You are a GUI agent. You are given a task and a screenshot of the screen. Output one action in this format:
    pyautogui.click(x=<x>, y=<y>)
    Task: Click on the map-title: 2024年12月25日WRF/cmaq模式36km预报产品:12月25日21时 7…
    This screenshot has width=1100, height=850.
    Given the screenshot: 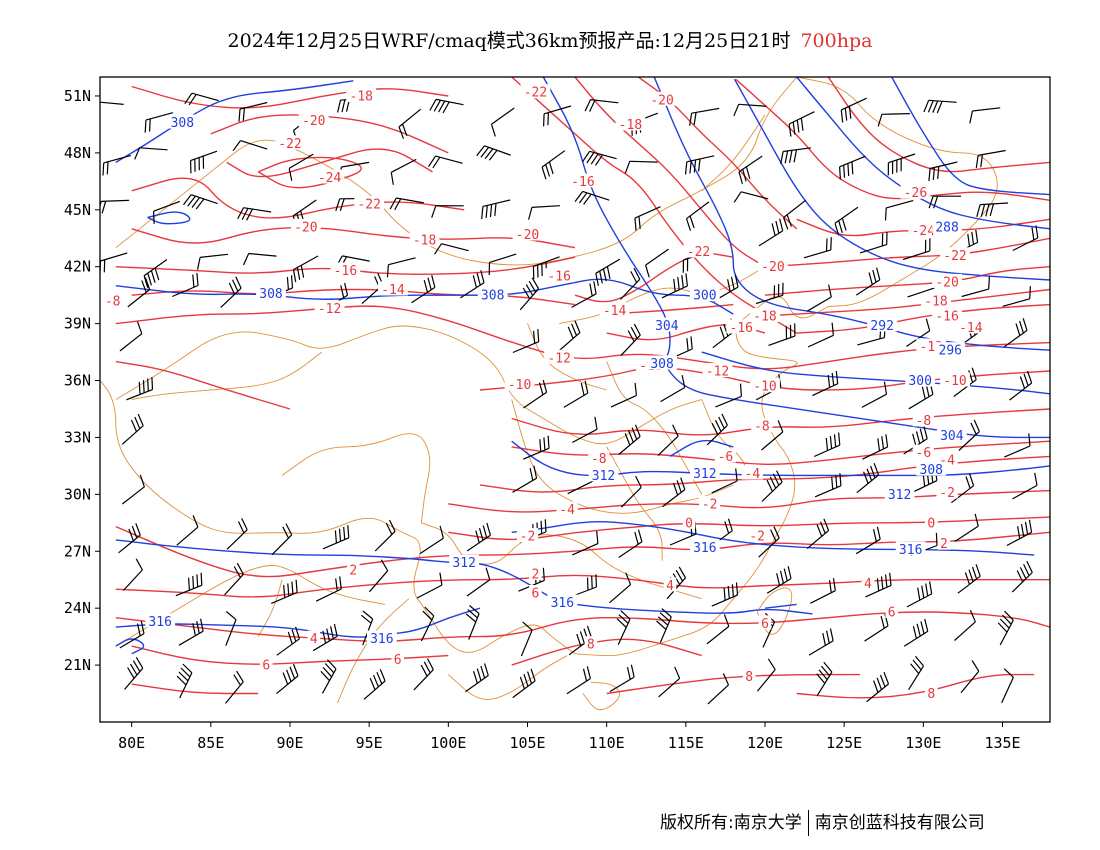 What is the action you would take?
    pyautogui.click(x=550, y=39)
    